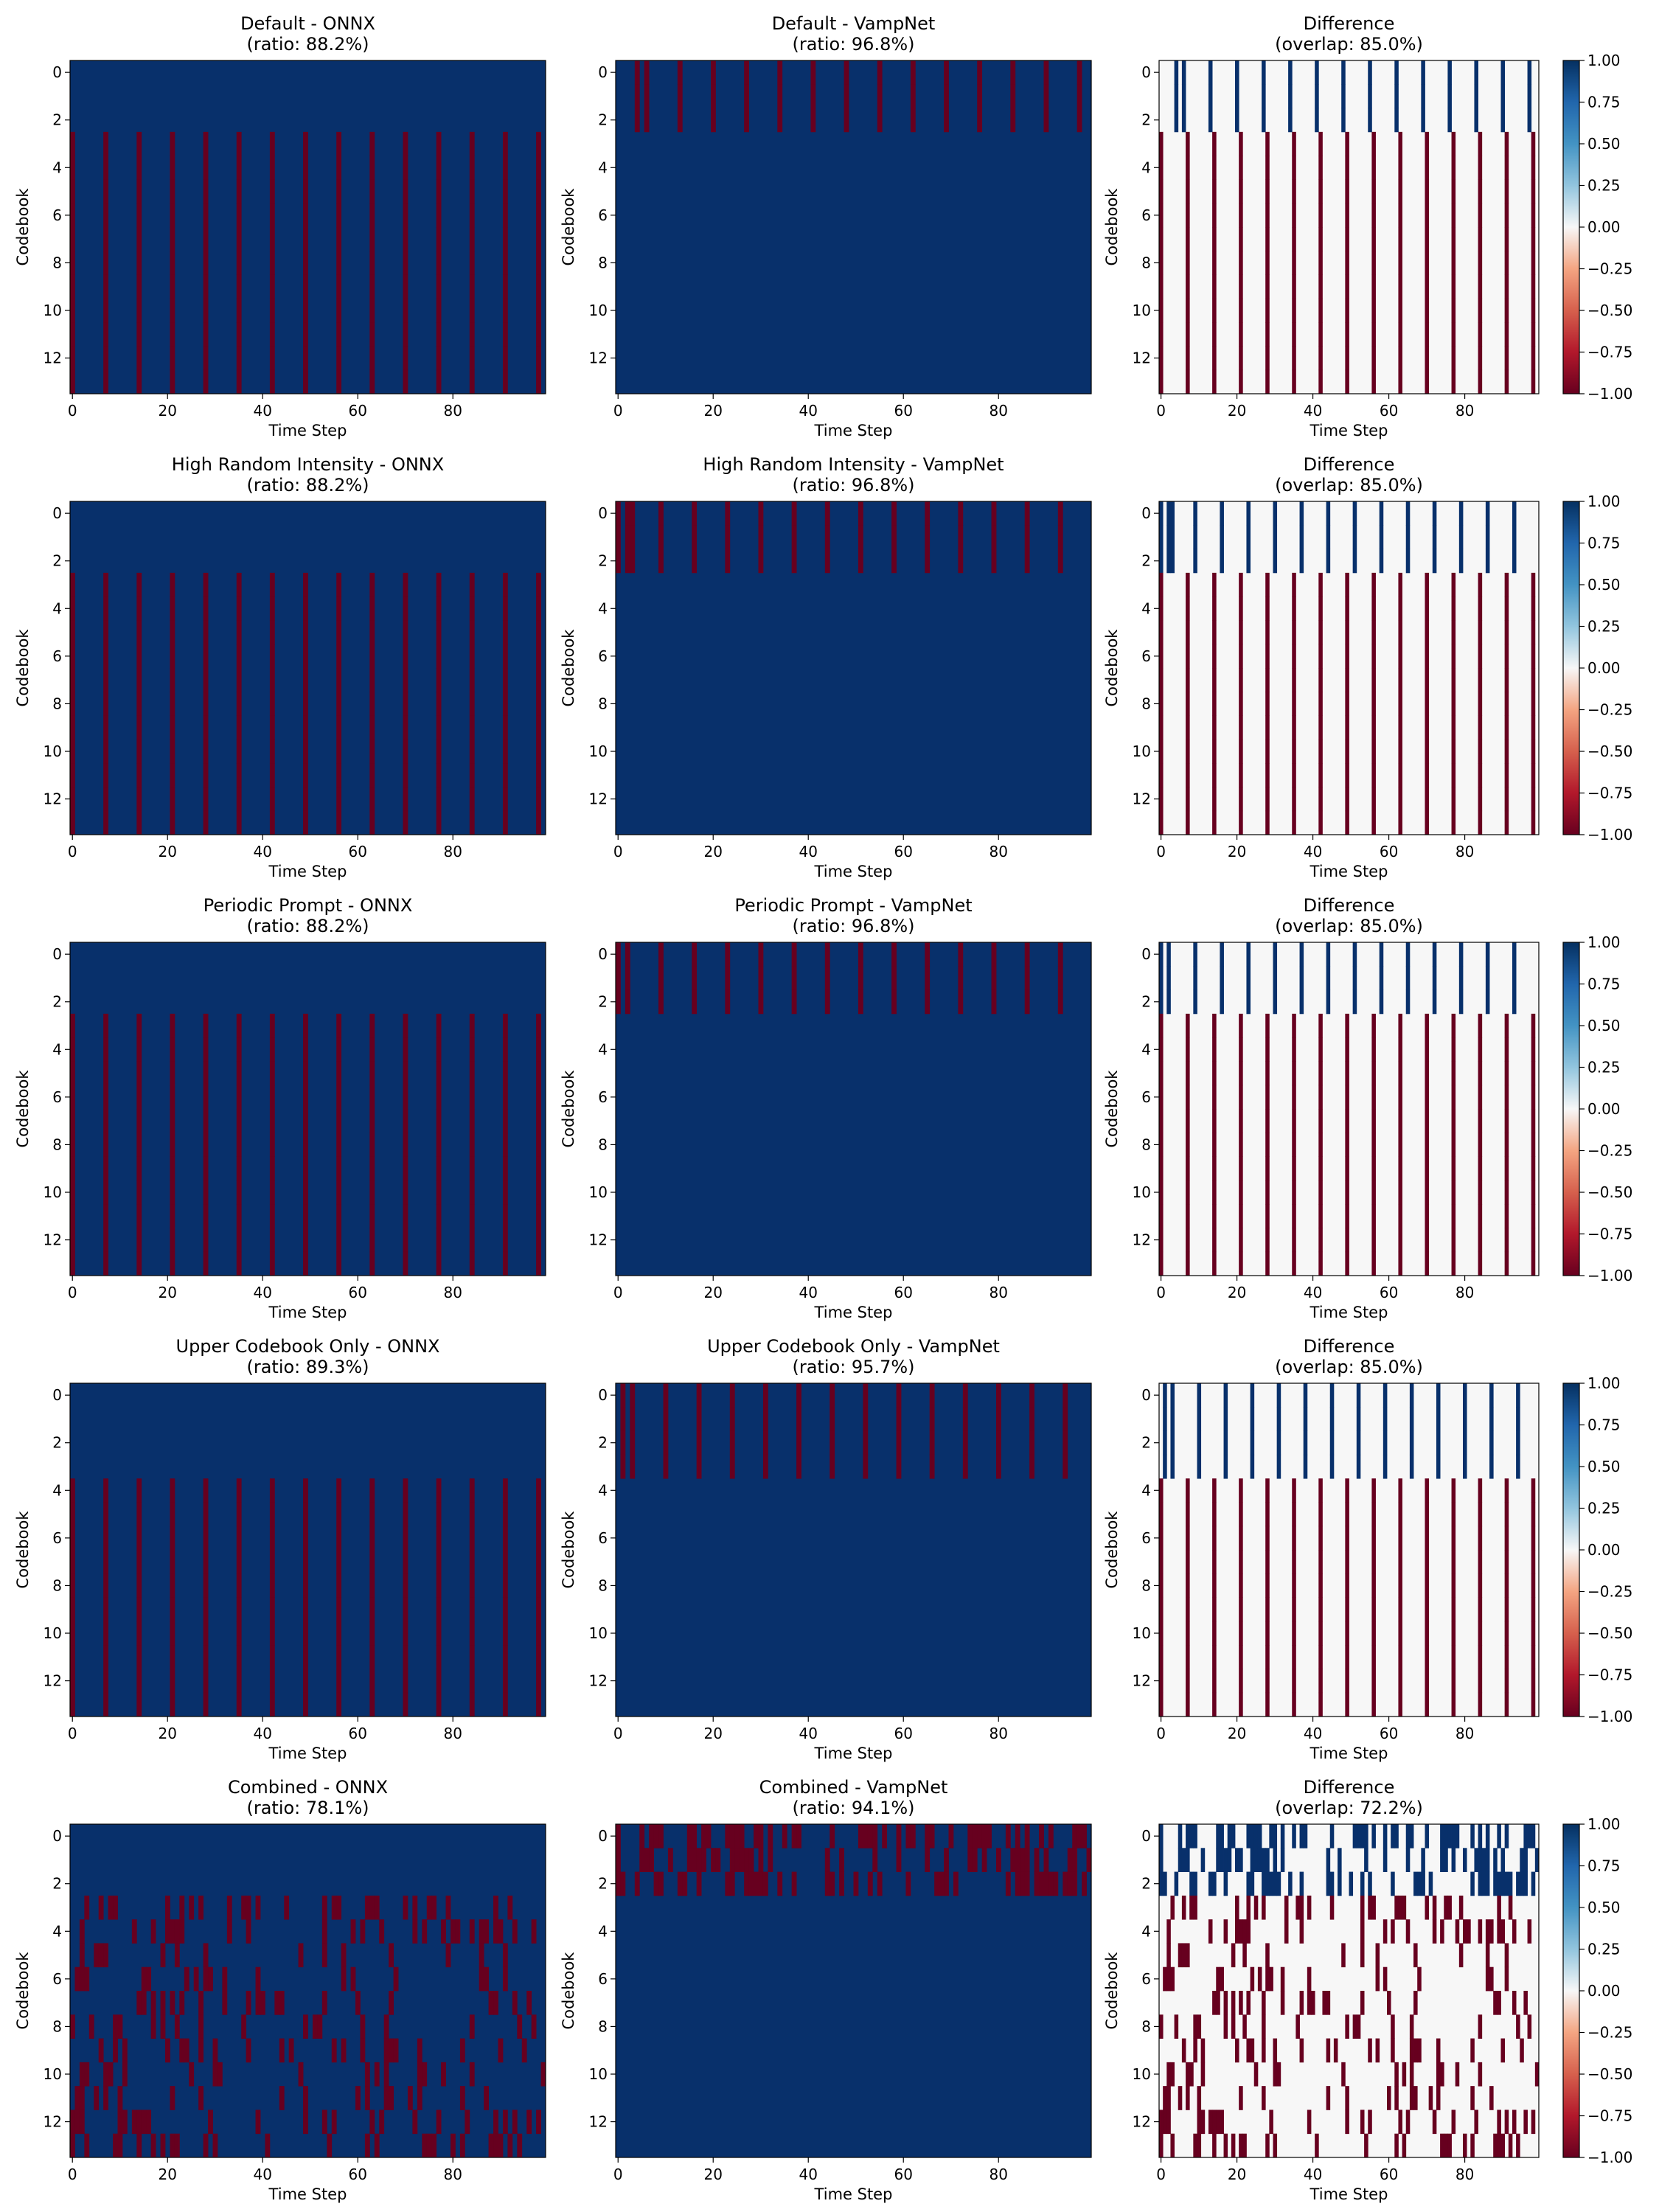 This screenshot has height=2212, width=1659. What do you see at coordinates (853, 227) in the screenshot?
I see `plot-frame` at bounding box center [853, 227].